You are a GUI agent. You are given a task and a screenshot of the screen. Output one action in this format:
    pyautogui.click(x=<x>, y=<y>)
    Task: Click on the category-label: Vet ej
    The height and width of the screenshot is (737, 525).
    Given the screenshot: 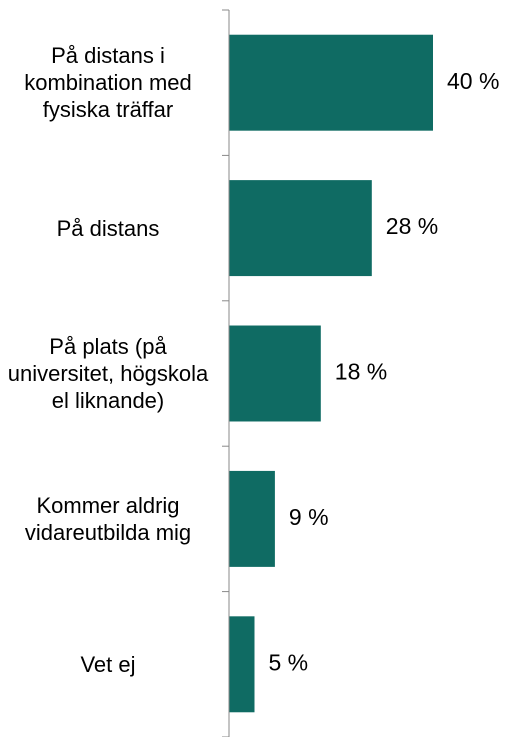 What is the action you would take?
    pyautogui.click(x=108, y=664)
    